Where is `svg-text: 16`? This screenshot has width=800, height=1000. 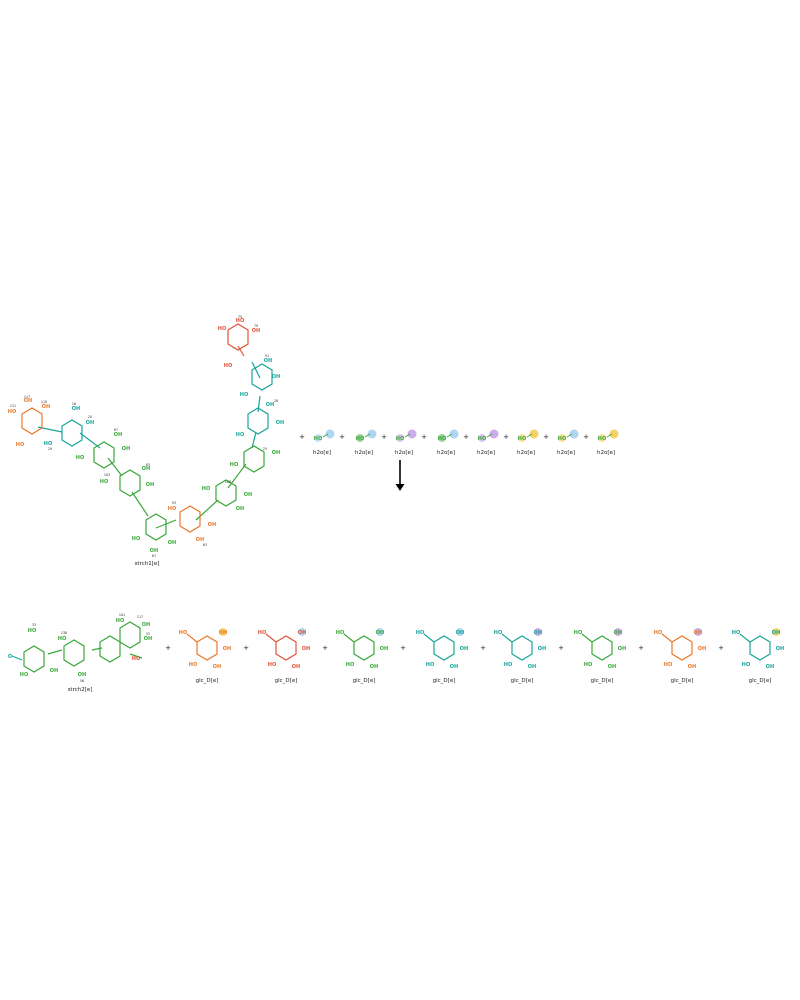 svg-text: 16 is located at coordinates (74, 404).